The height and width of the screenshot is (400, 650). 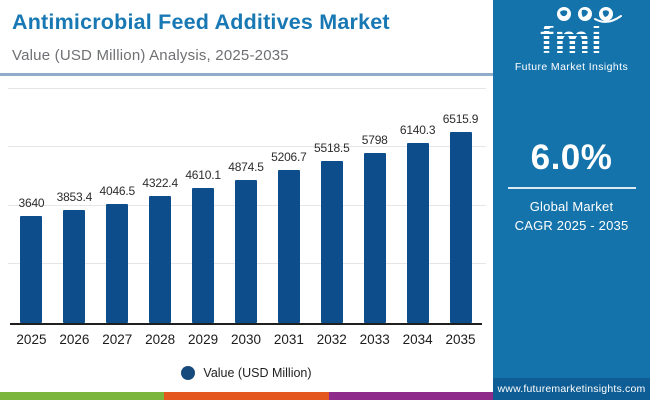 What do you see at coordinates (331, 339) in the screenshot?
I see `x-tick-label: 2032` at bounding box center [331, 339].